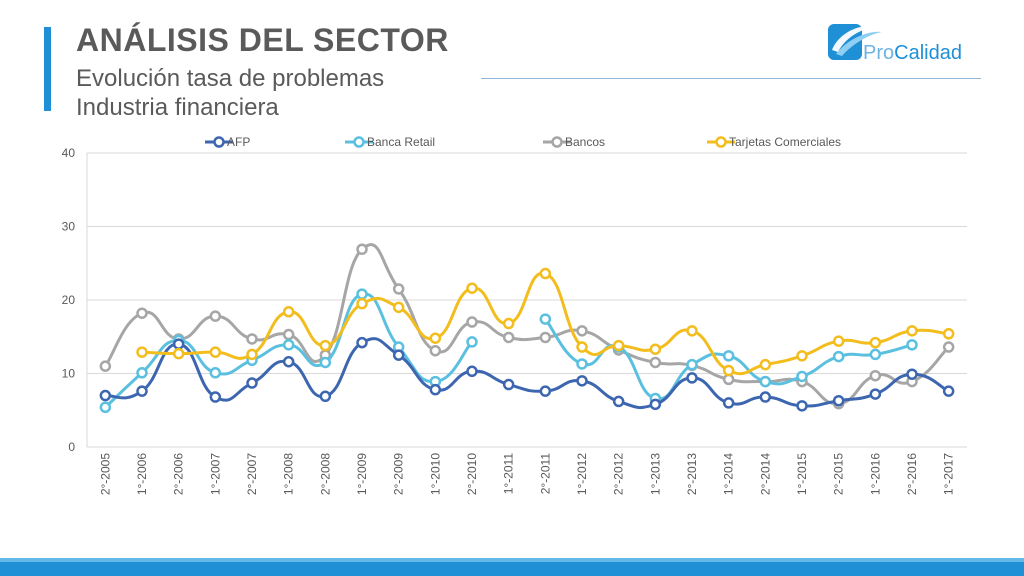  I want to click on x-tick-label: 2°-2012, so click(619, 474).